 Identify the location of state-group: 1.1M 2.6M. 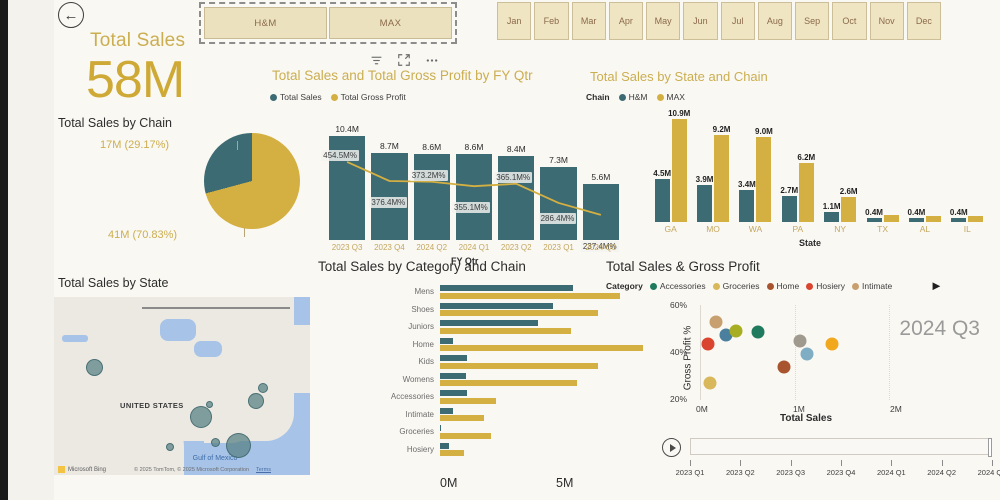
(840, 166).